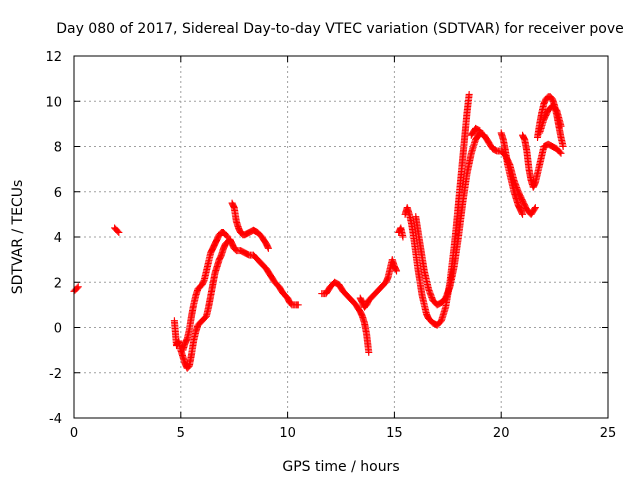 This screenshot has width=640, height=480. I want to click on x-axis-label: GPS time / hours, so click(340, 467).